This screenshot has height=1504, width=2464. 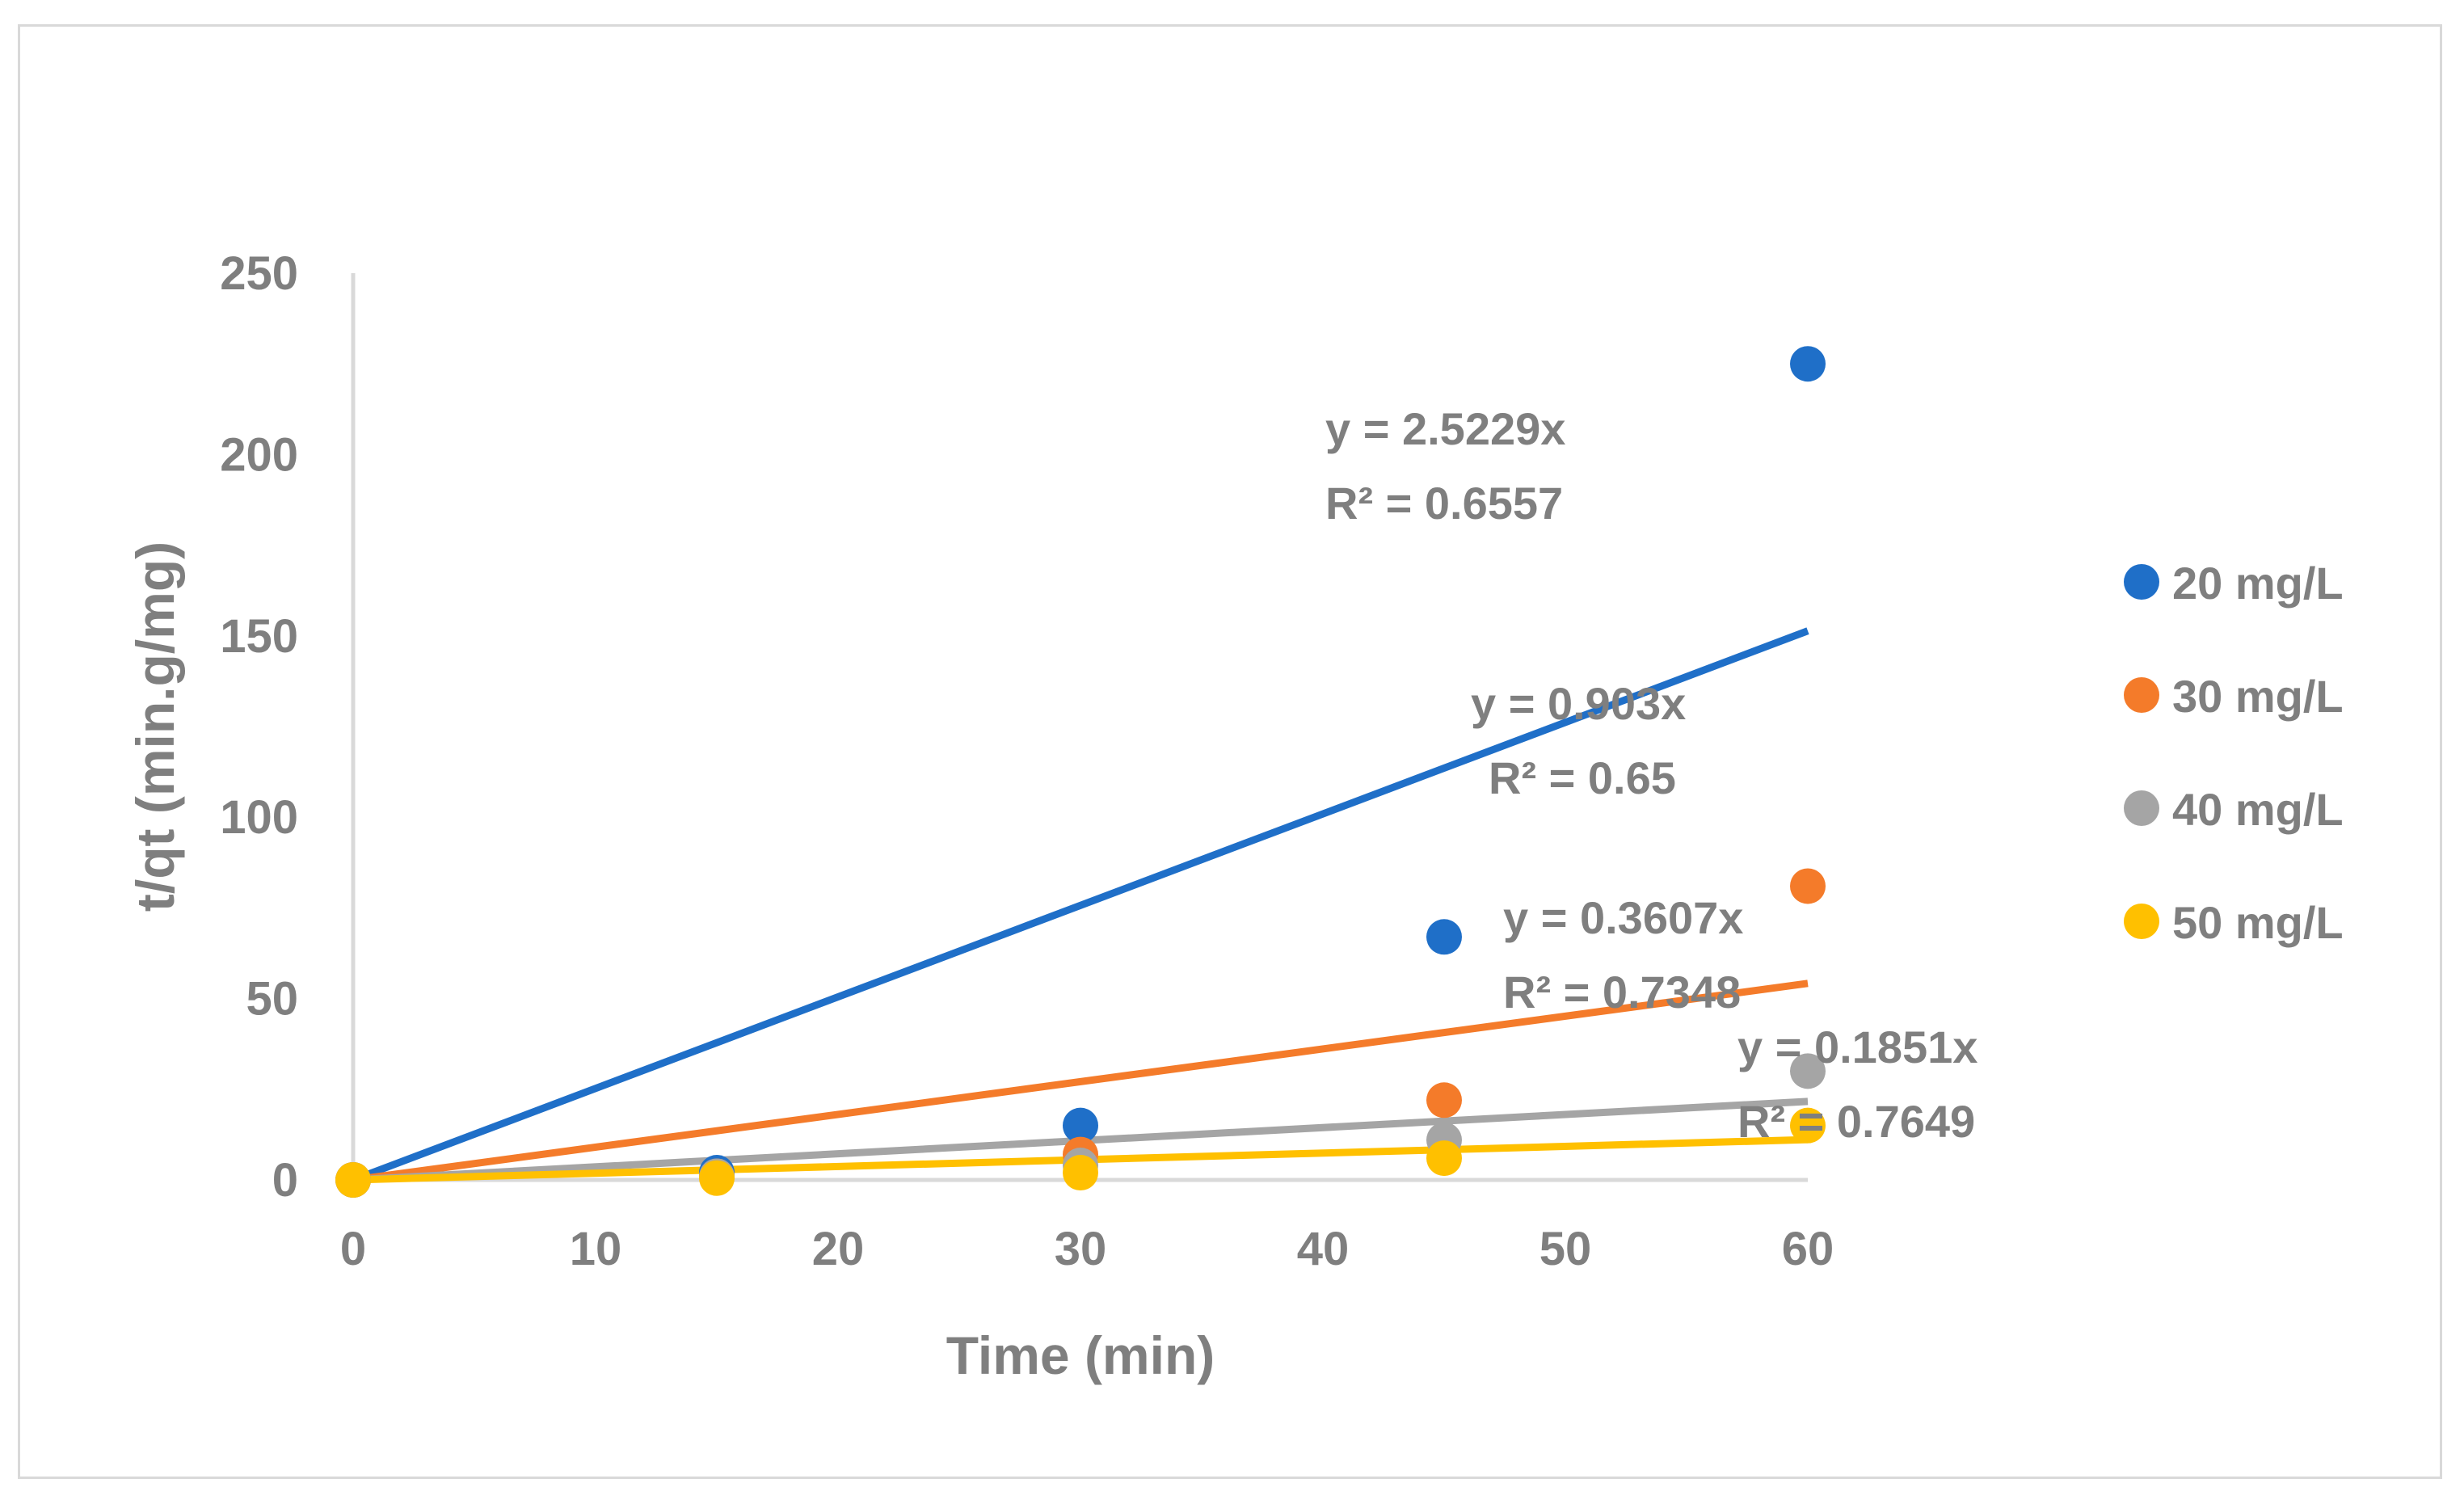 I want to click on trendline-equation: y = 0.903x, so click(x=1578, y=703).